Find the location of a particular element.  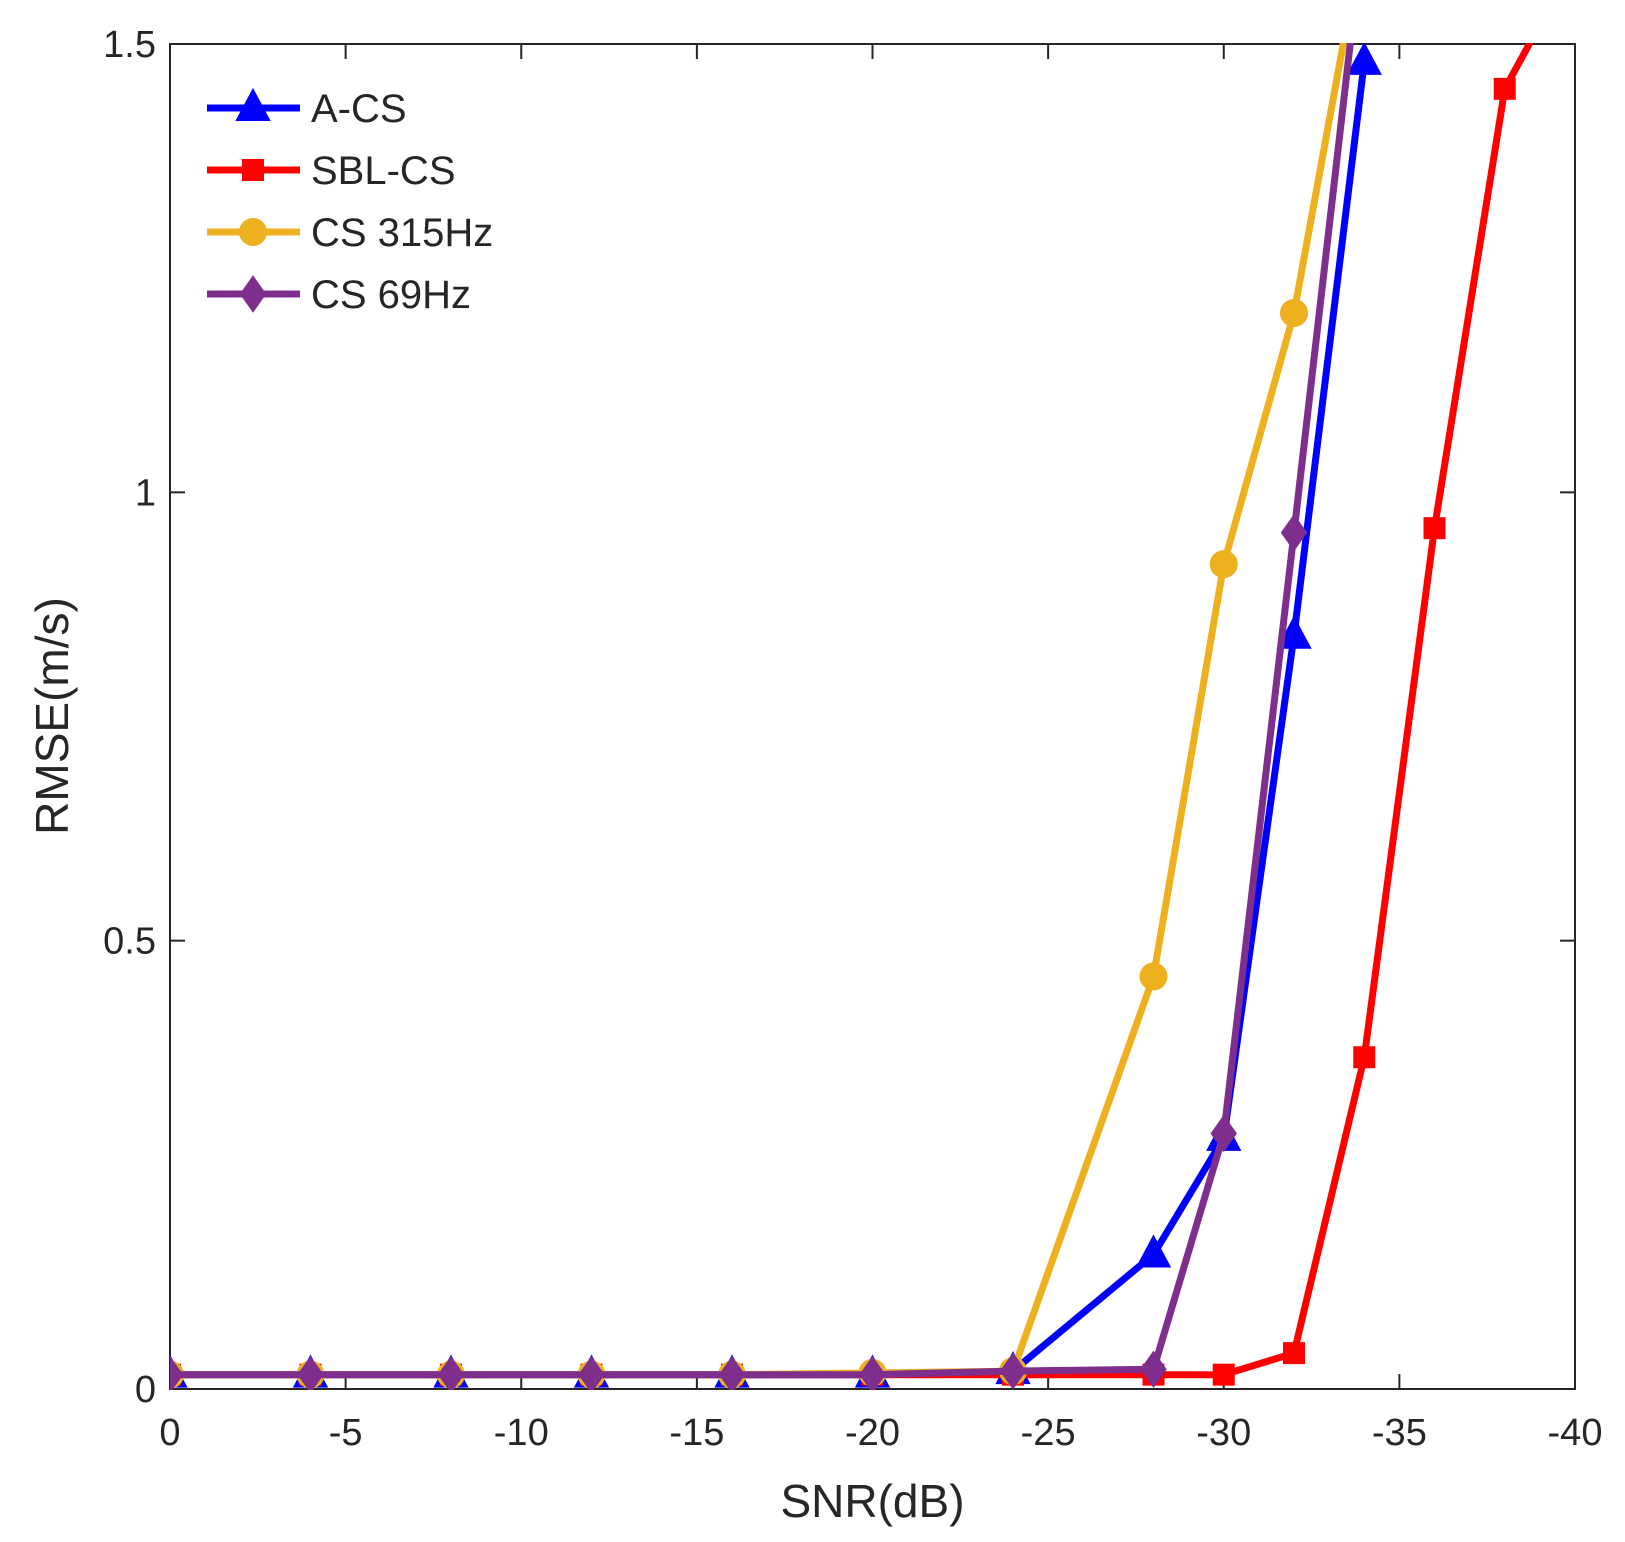

x-axis-label: SNR(dB) is located at coordinates (872, 1501).